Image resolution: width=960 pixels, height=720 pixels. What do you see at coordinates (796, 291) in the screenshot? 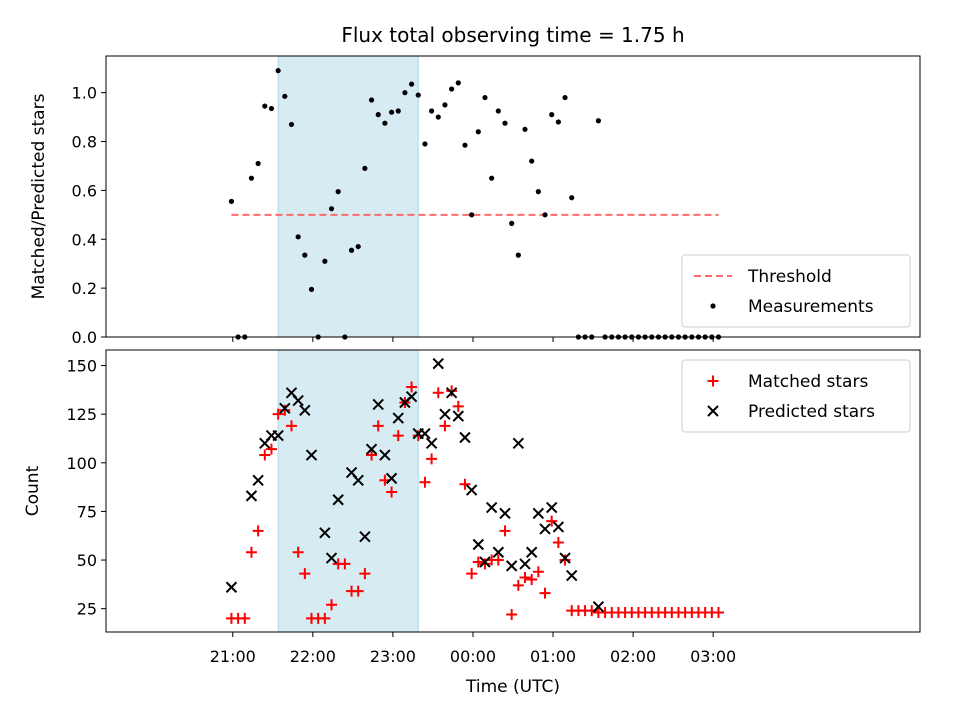
I see `legend-box-top` at bounding box center [796, 291].